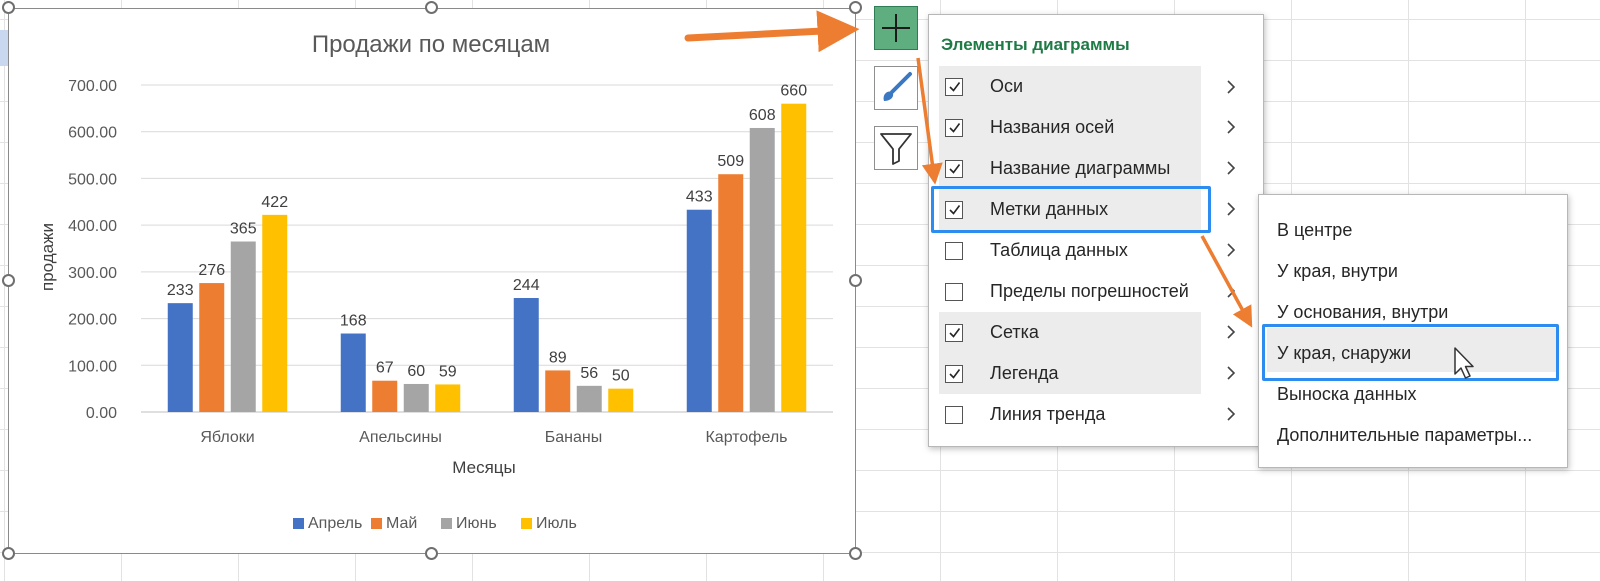  Describe the element at coordinates (483, 467) in the screenshot. I see `x-axis-title: Месяцы` at that location.